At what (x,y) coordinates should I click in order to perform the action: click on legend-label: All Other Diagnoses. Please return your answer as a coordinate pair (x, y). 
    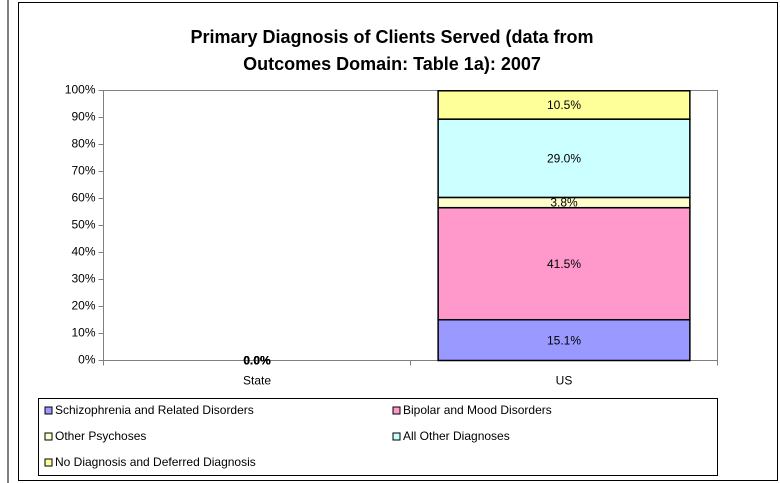
    Looking at the image, I should click on (456, 436).